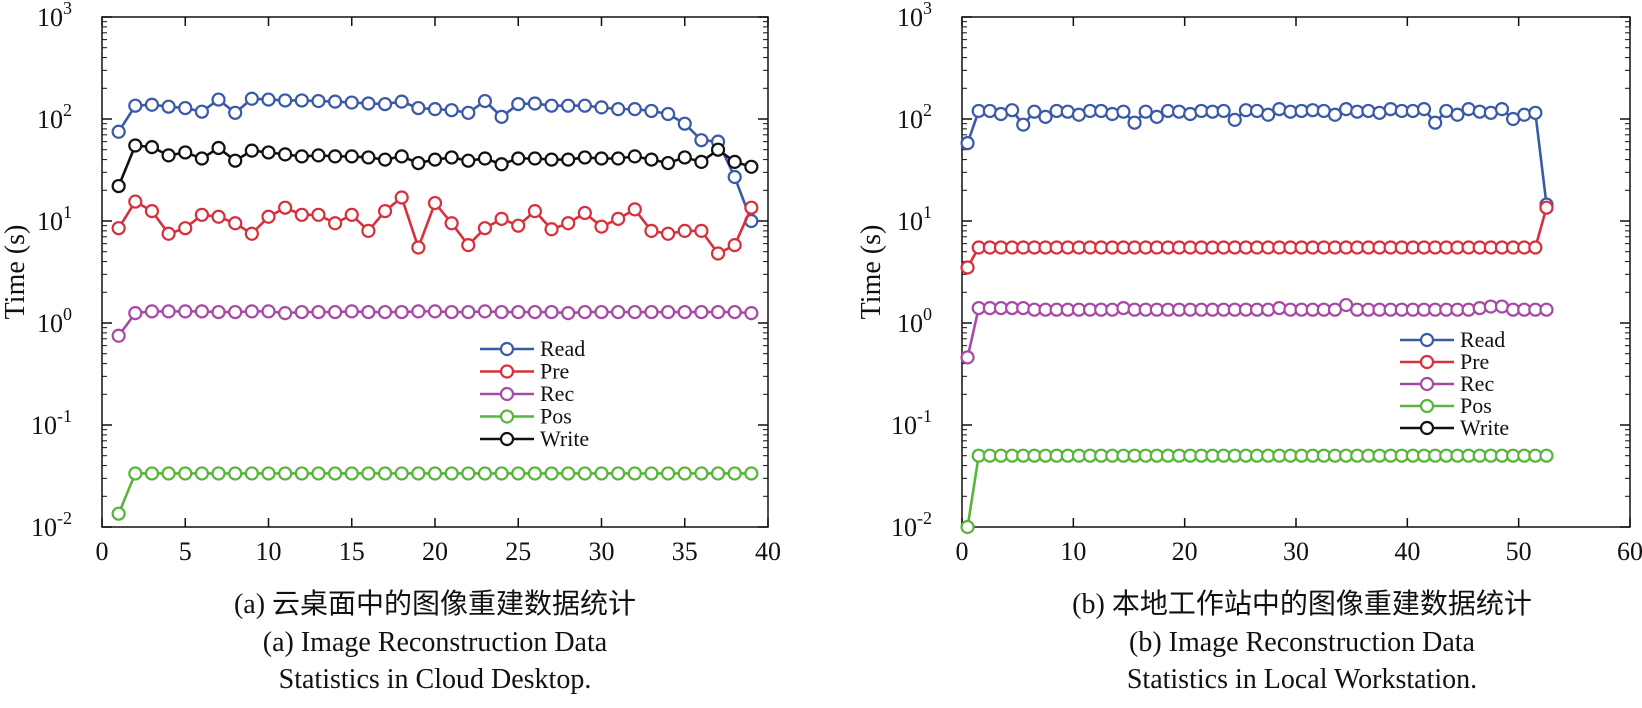 This screenshot has width=1642, height=708. What do you see at coordinates (556, 416) in the screenshot?
I see `legend-label-pos: Pos` at bounding box center [556, 416].